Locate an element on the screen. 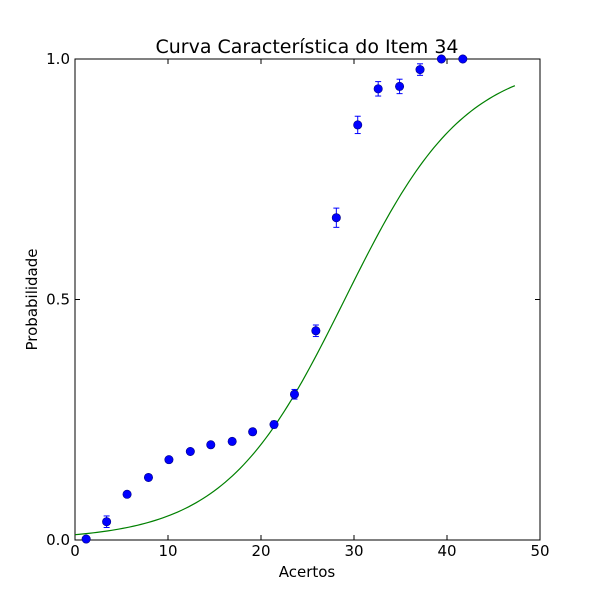  chart-title: Curva Característica do Item 34 is located at coordinates (306, 47).